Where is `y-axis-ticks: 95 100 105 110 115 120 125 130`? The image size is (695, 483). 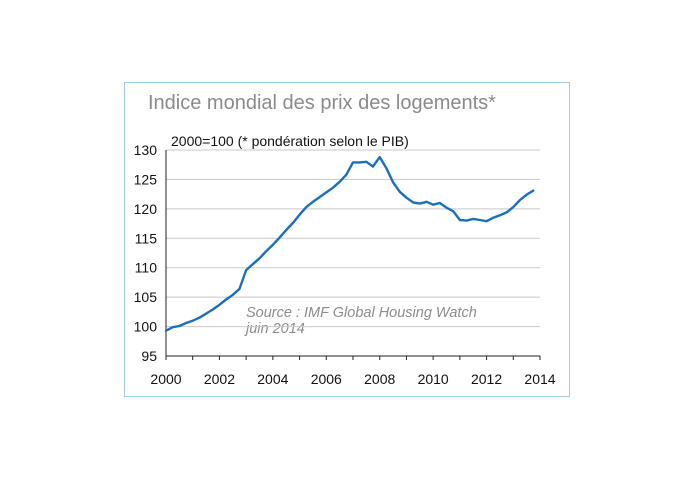 y-axis-ticks: 95 100 105 110 115 120 125 130 is located at coordinates (146, 253).